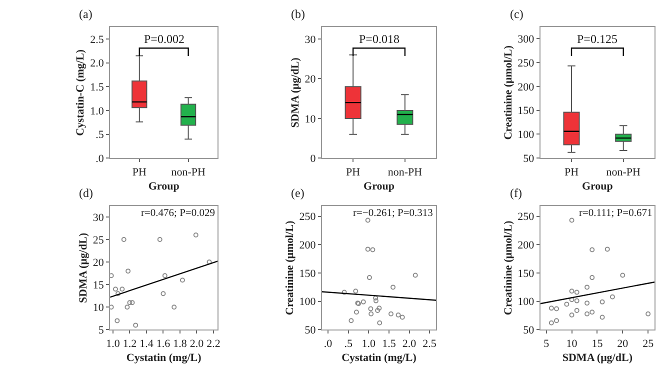  What do you see at coordinates (163, 344) in the screenshot?
I see `x-tick-label: 1.6` at bounding box center [163, 344].